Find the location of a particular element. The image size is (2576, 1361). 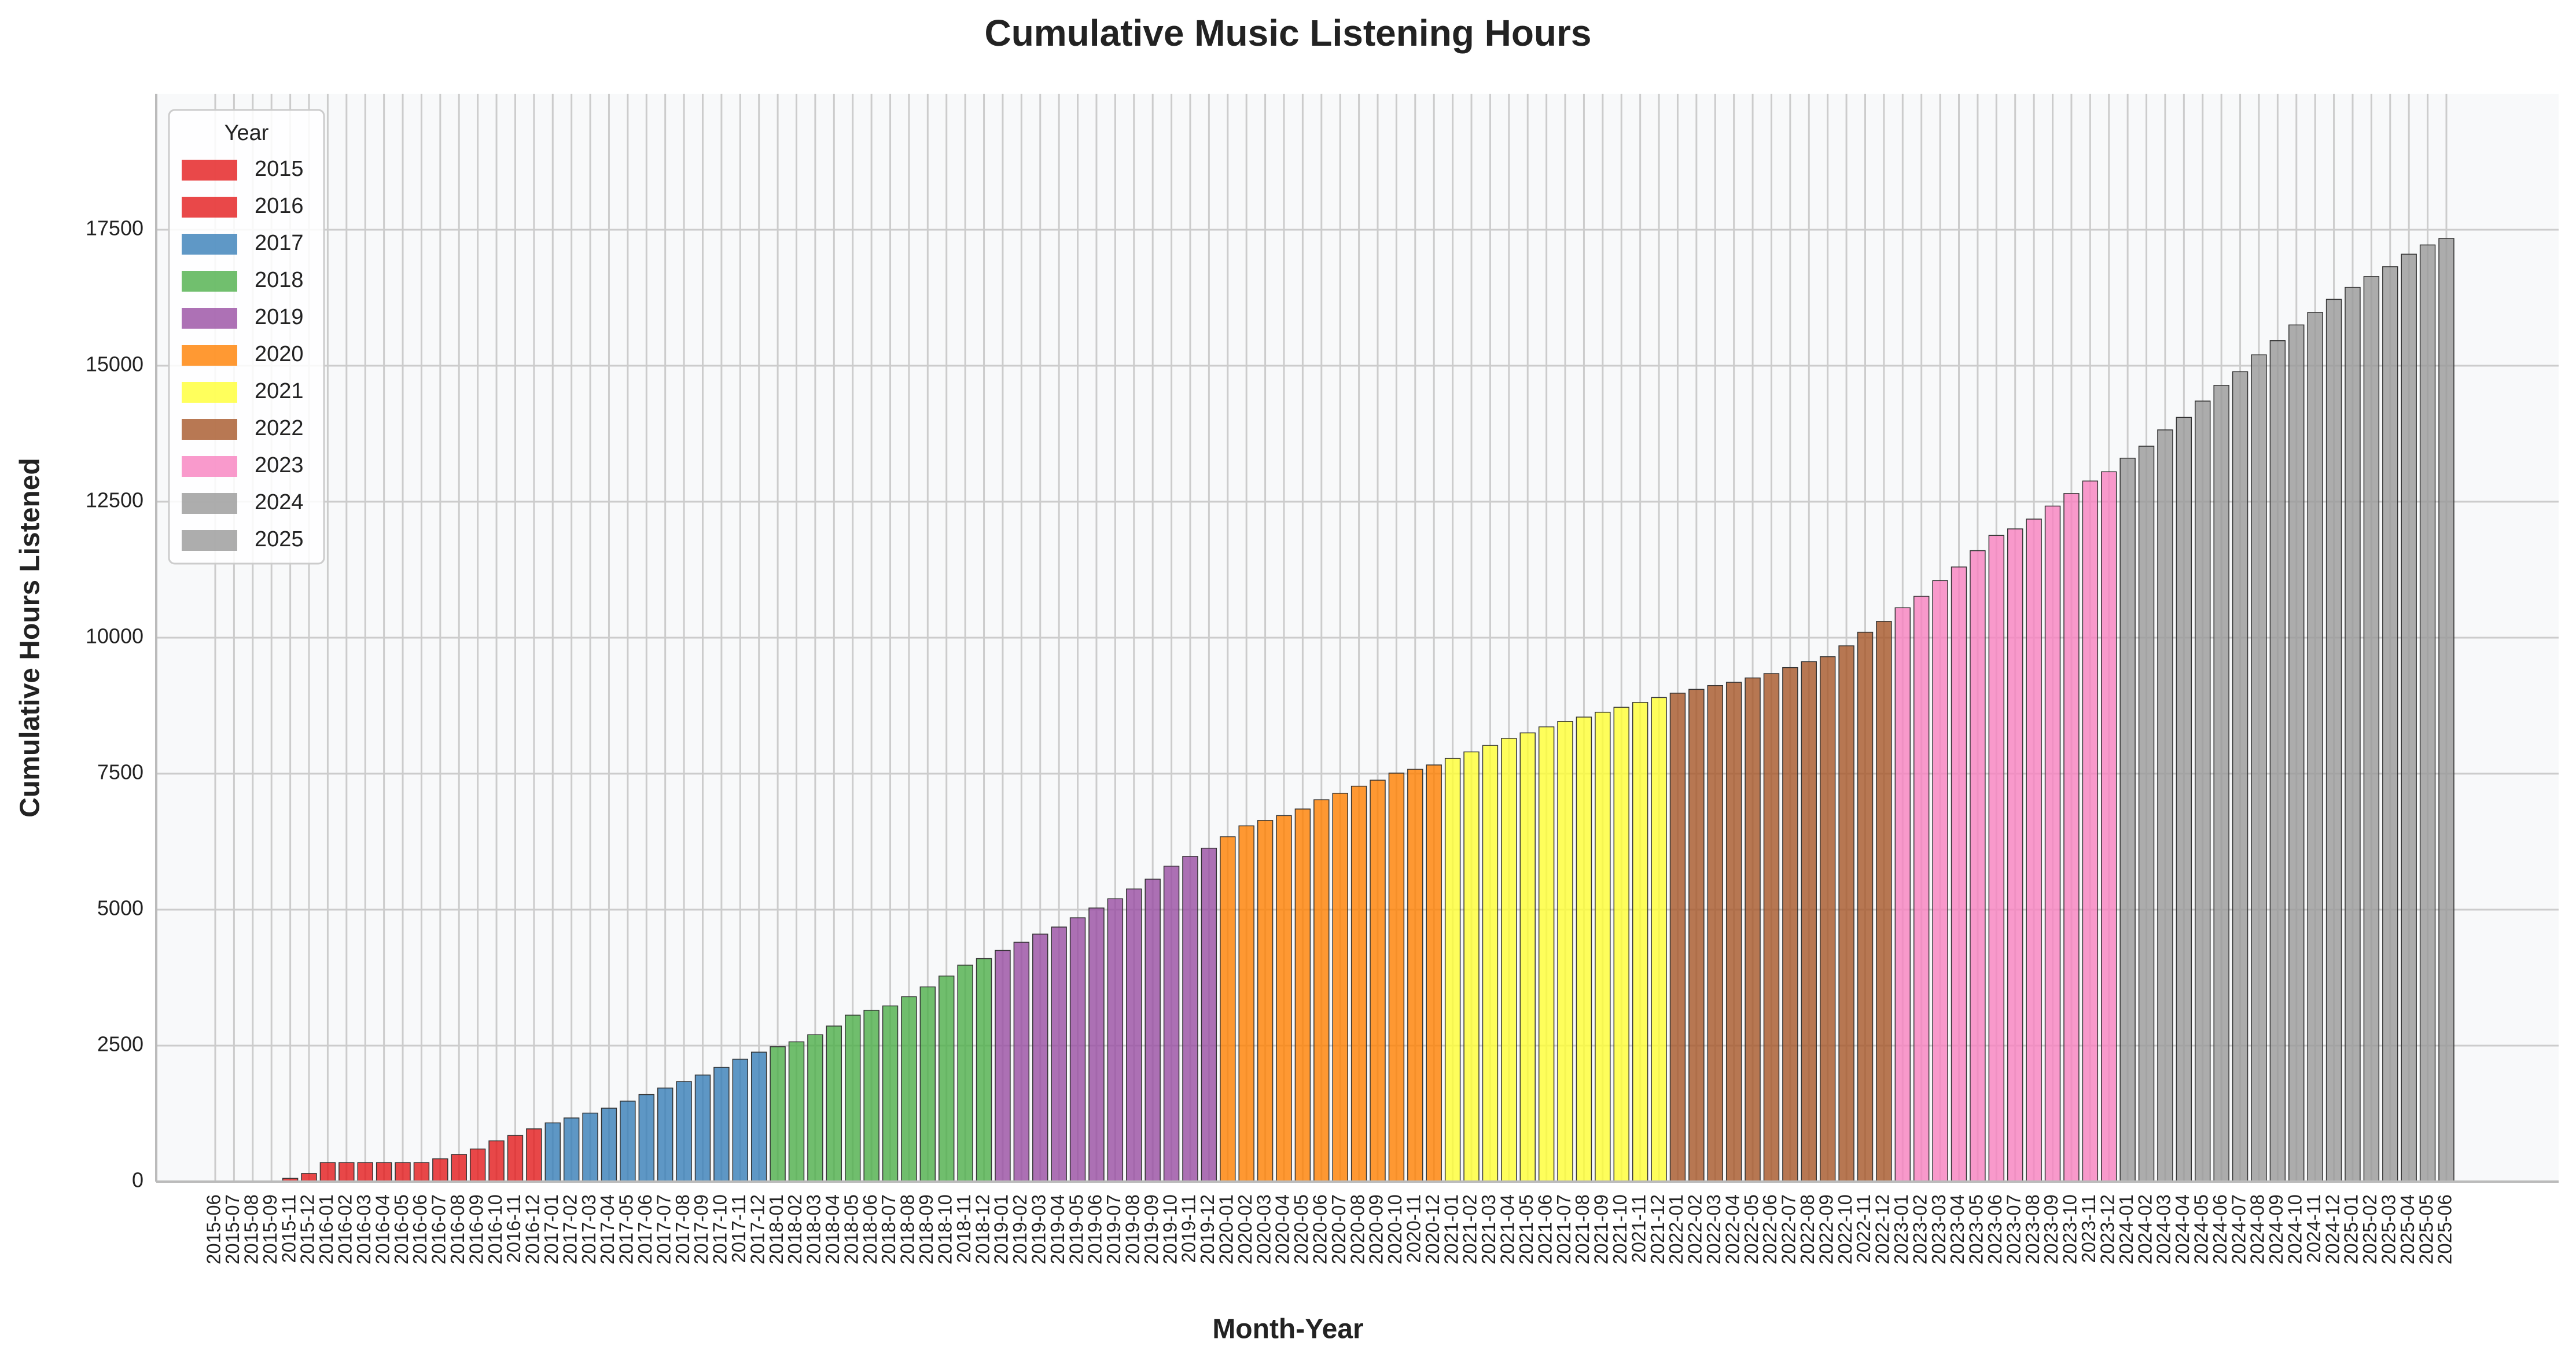

x-tick-label: 2024-01 is located at coordinates (2126, 1229).